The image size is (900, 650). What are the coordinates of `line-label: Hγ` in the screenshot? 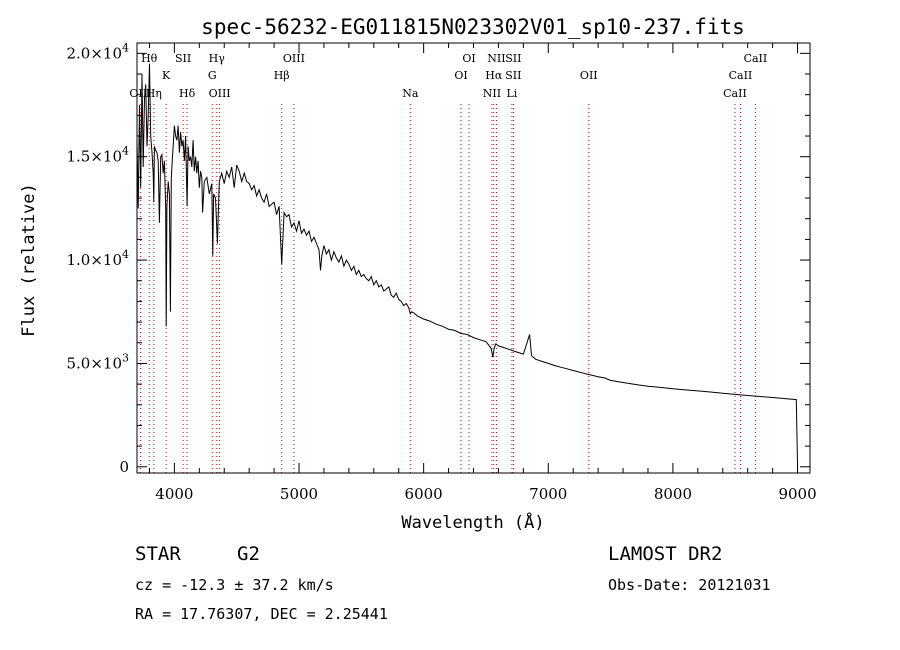 It's located at (217, 58).